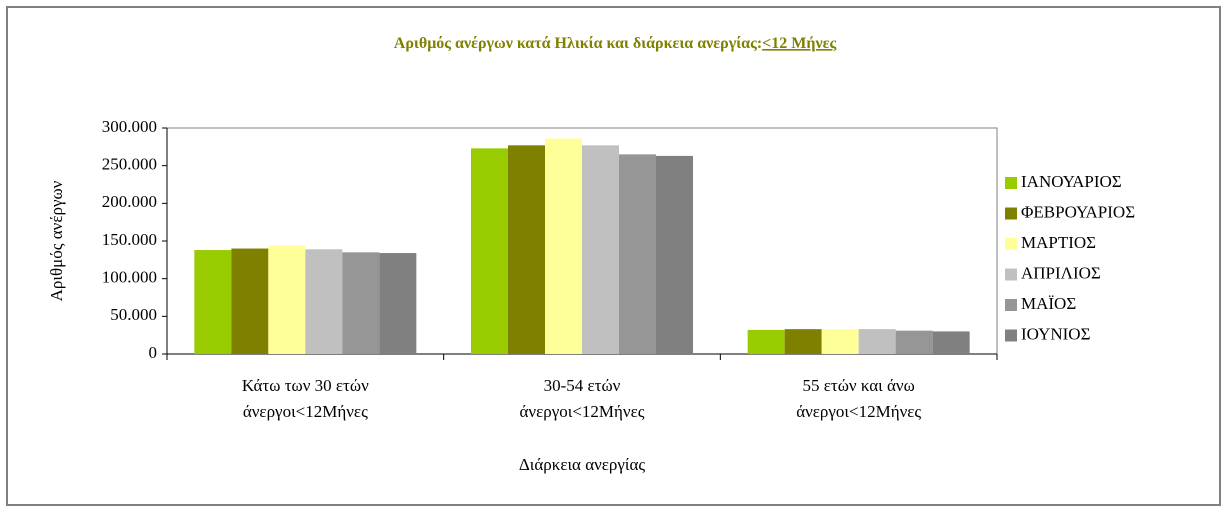 The image size is (1227, 517). Describe the element at coordinates (582, 464) in the screenshot. I see `x-axis-title: Διάρκεια ανεργίας` at that location.